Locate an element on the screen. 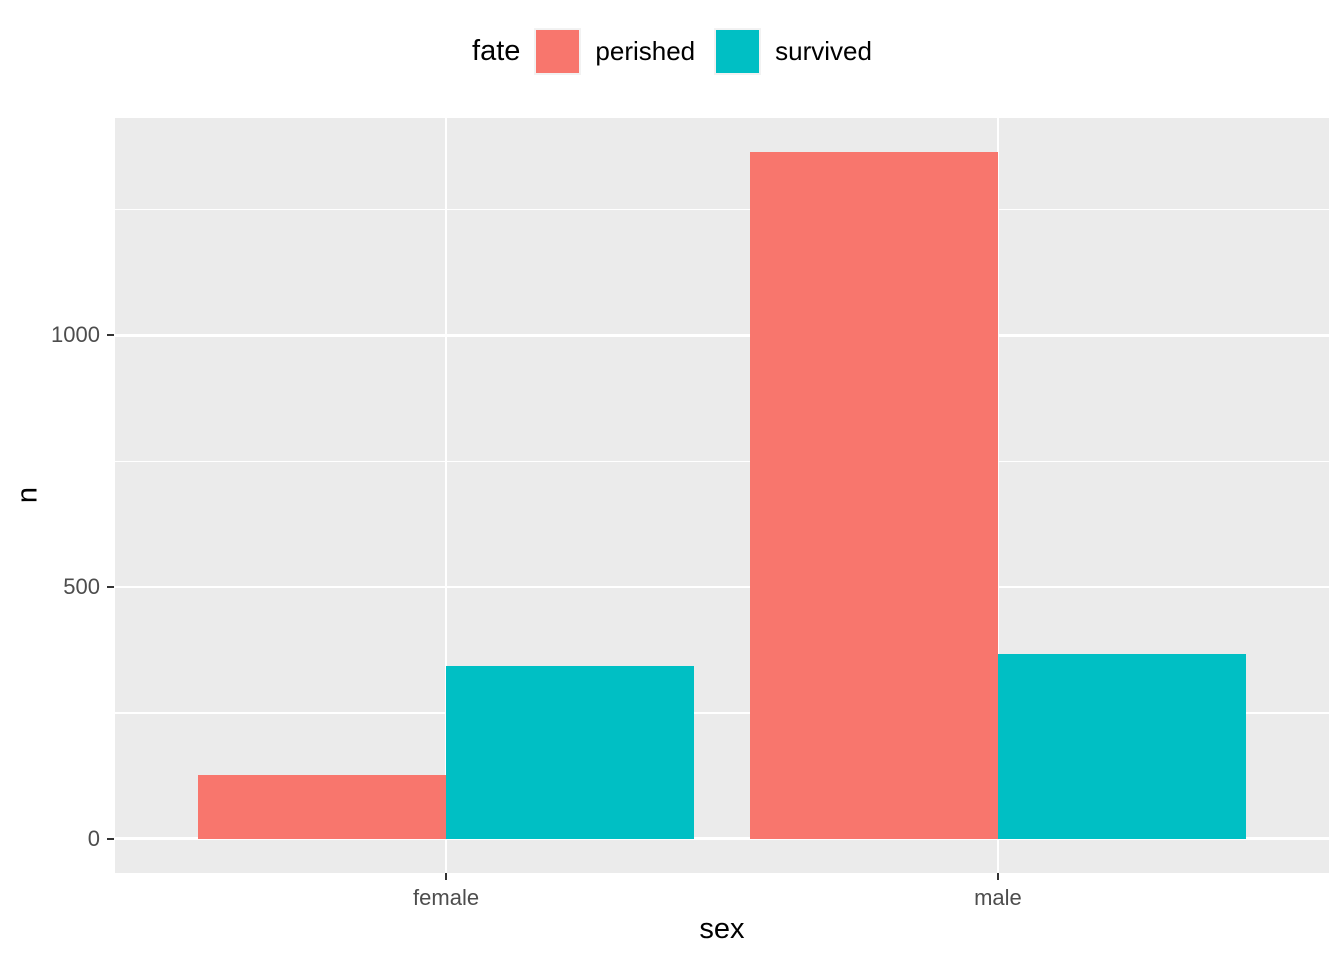  legend-label: perished is located at coordinates (645, 51).